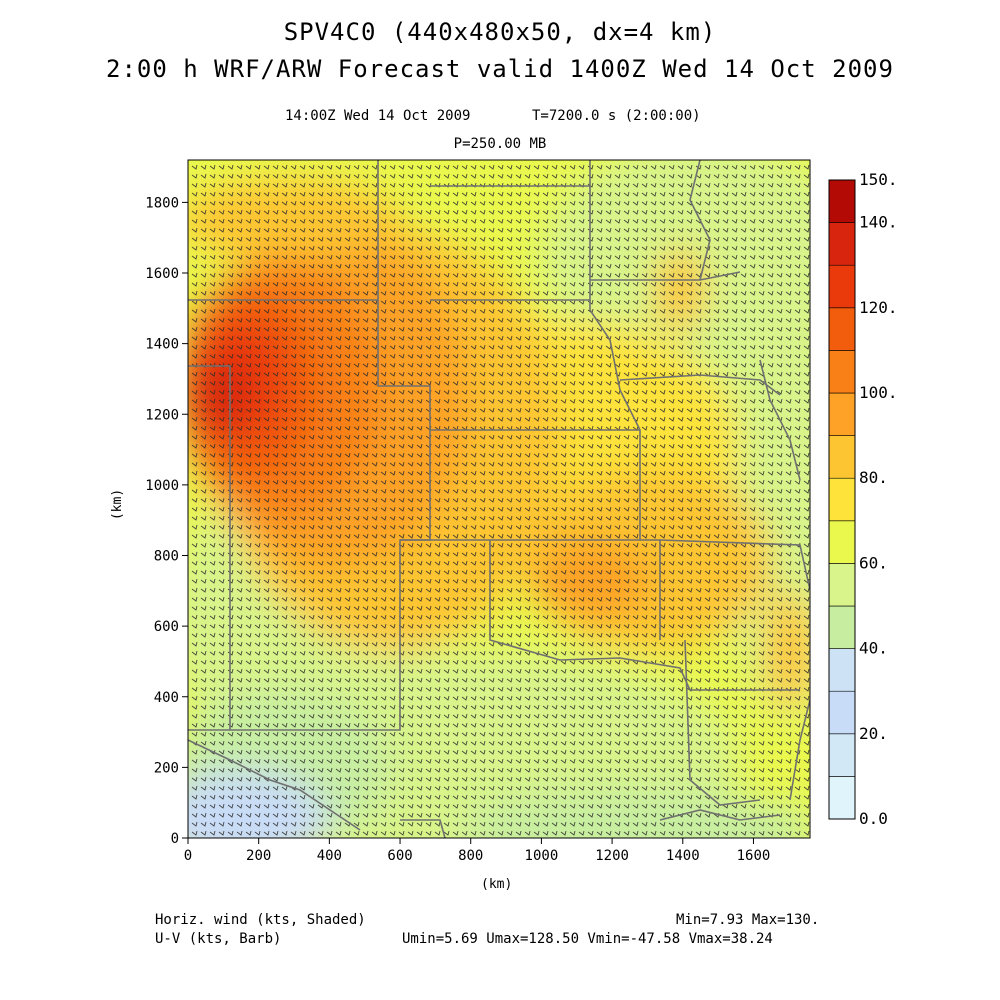 The image size is (1000, 1000). What do you see at coordinates (258, 856) in the screenshot?
I see `x-tick-label: 200` at bounding box center [258, 856].